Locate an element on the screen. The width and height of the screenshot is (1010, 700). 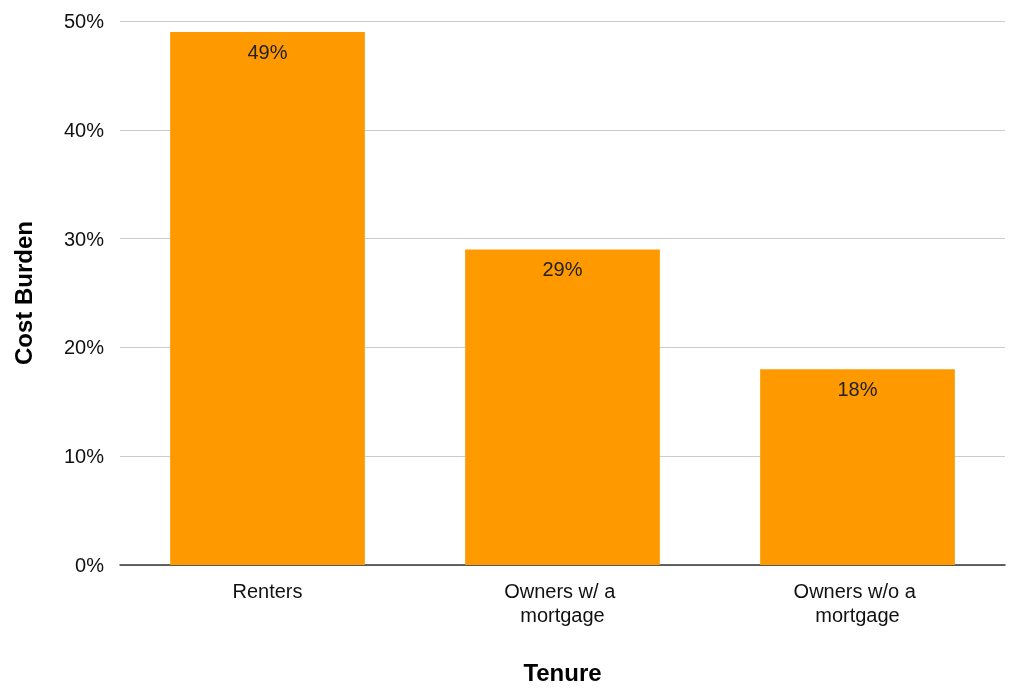
y-tick-label: 0% is located at coordinates (90, 565).